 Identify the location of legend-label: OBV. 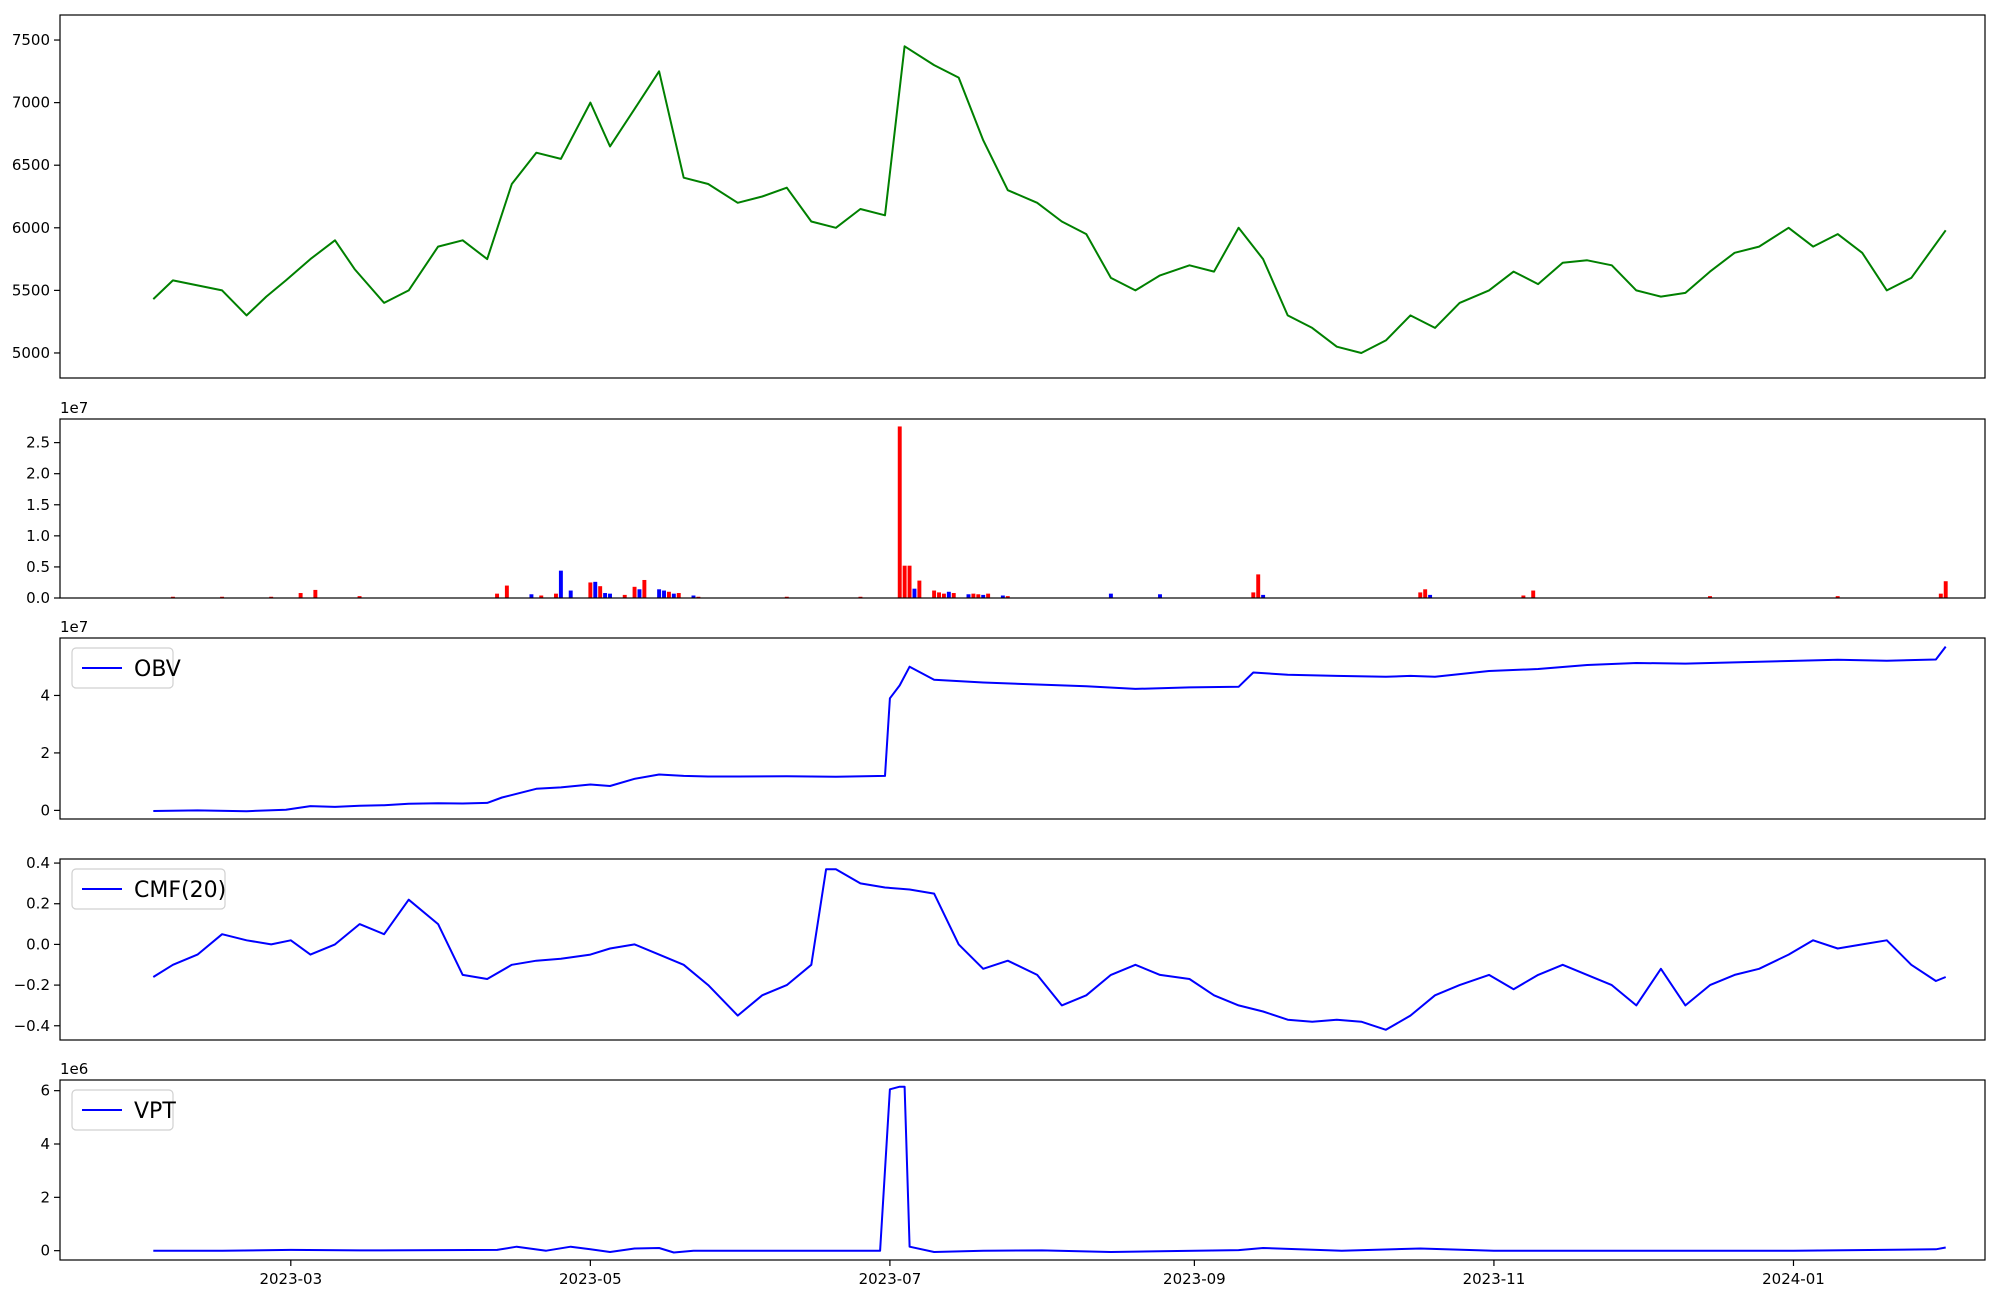
(157, 669).